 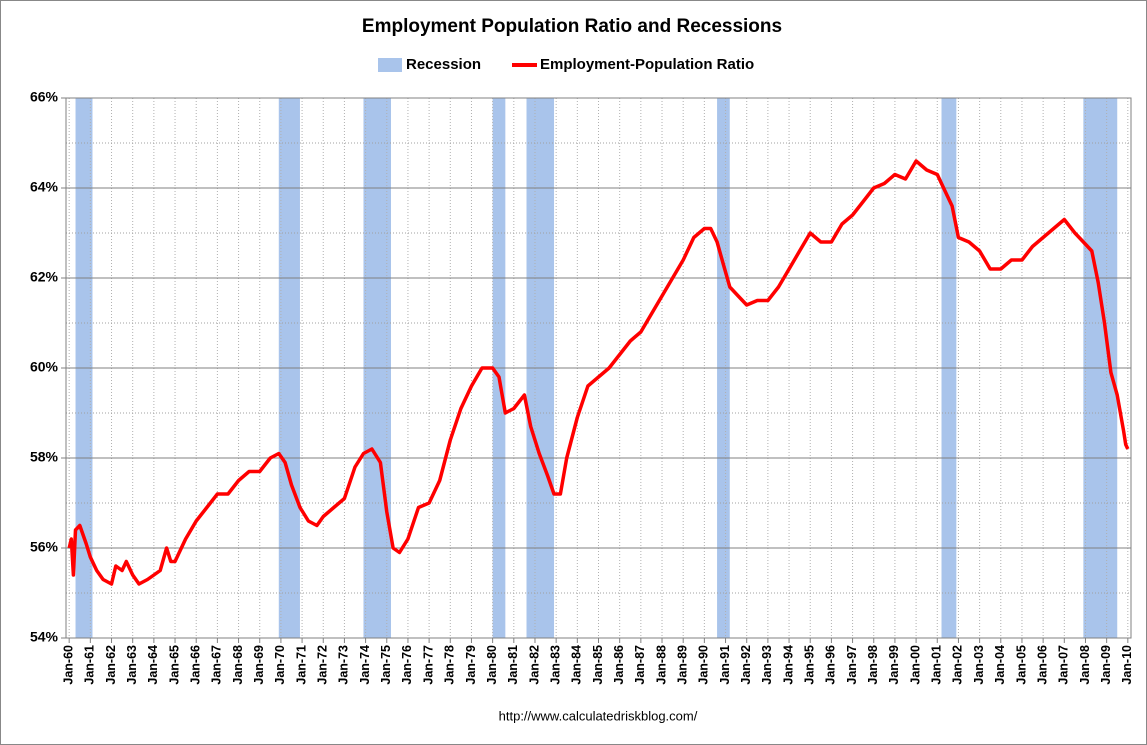 What do you see at coordinates (450, 665) in the screenshot?
I see `x-tick-label: Jan-78` at bounding box center [450, 665].